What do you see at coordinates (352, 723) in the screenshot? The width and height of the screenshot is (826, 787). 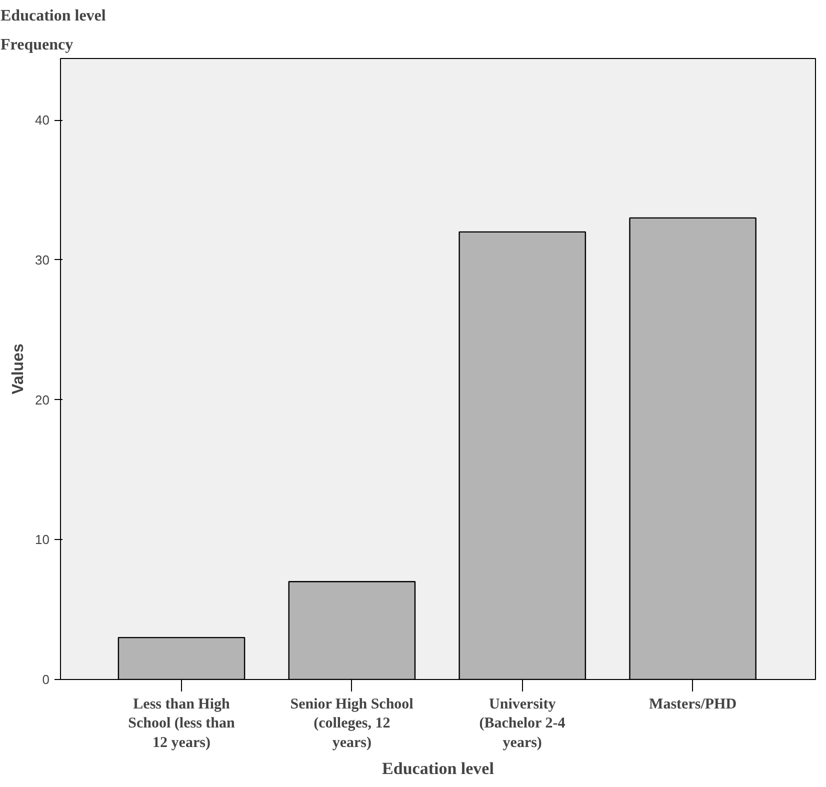 I see `x-tick-label: Senior High School (colleges, 12 years)` at bounding box center [352, 723].